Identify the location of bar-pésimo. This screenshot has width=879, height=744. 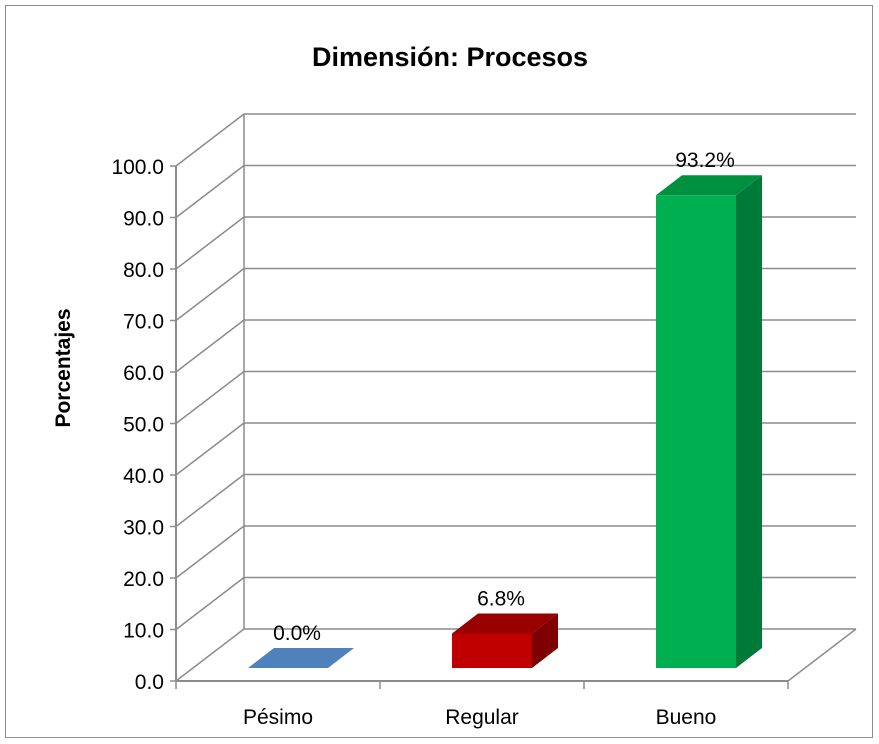
(301, 658).